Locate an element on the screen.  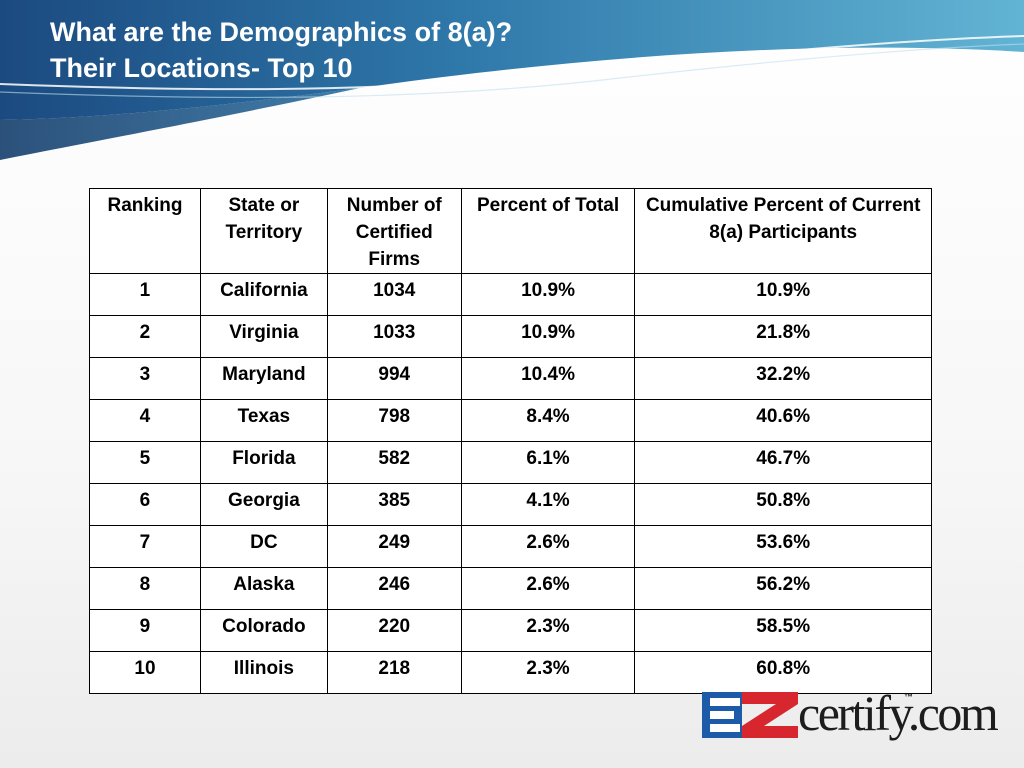
cell-cumulative: 40.6% is located at coordinates (783, 420).